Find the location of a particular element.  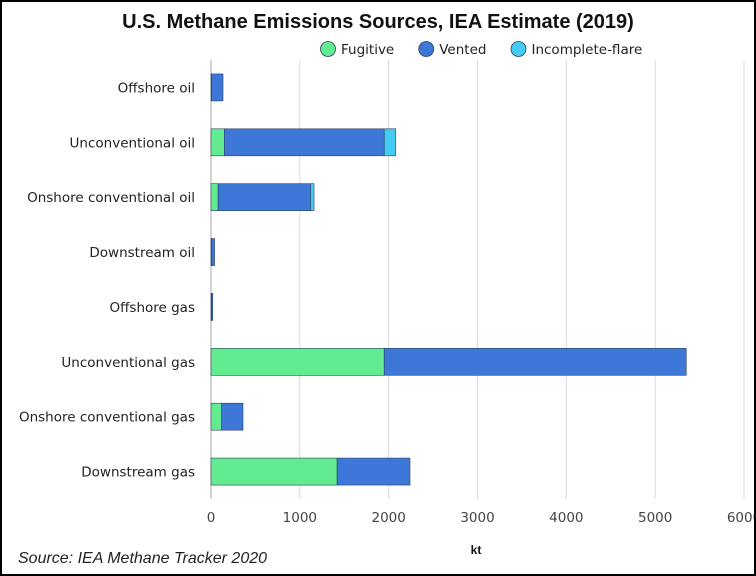

legend-swatch-fugitive is located at coordinates (328, 49).